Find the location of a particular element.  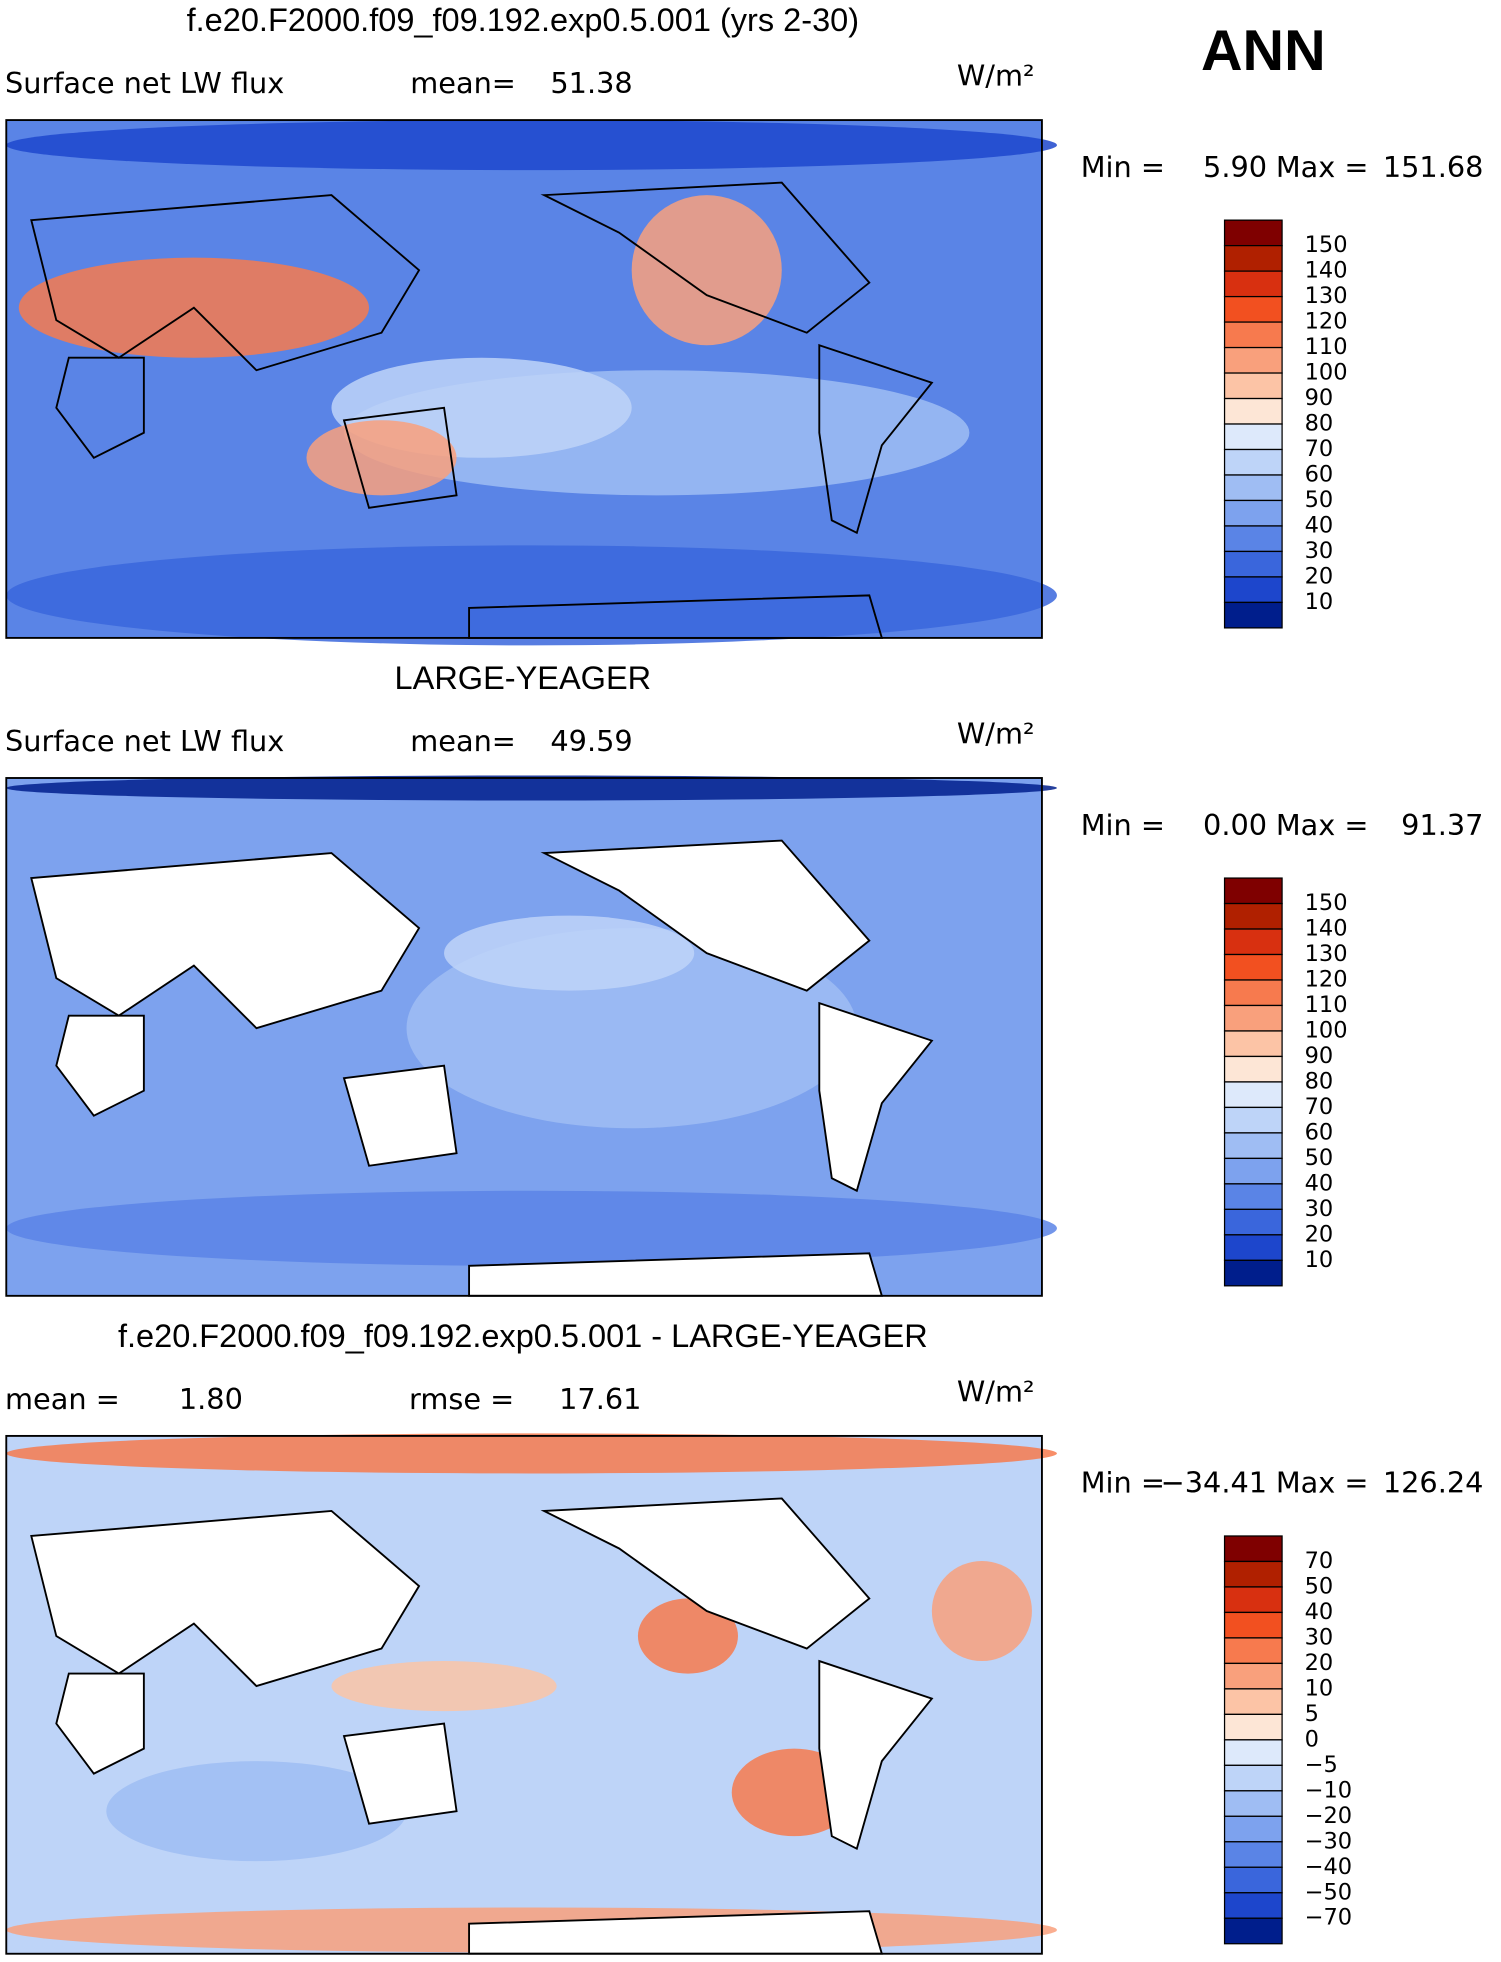

colorbar-label: 0 is located at coordinates (1312, 1739).